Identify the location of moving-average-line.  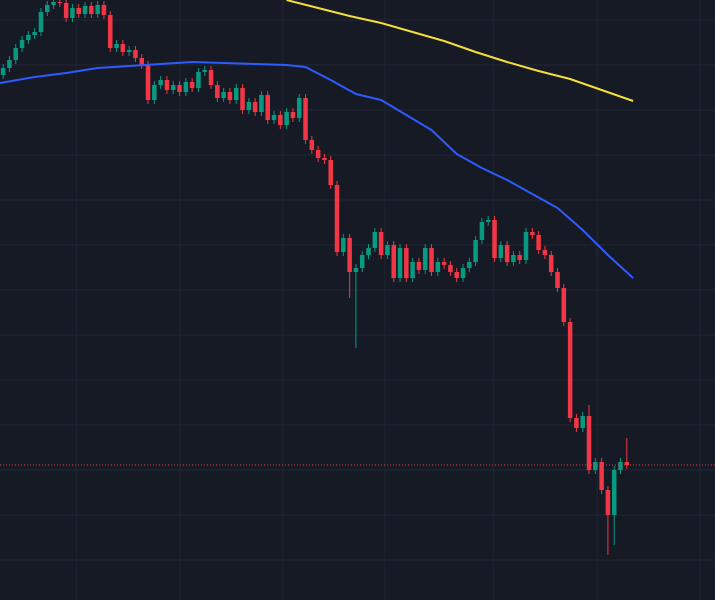
(460, 51).